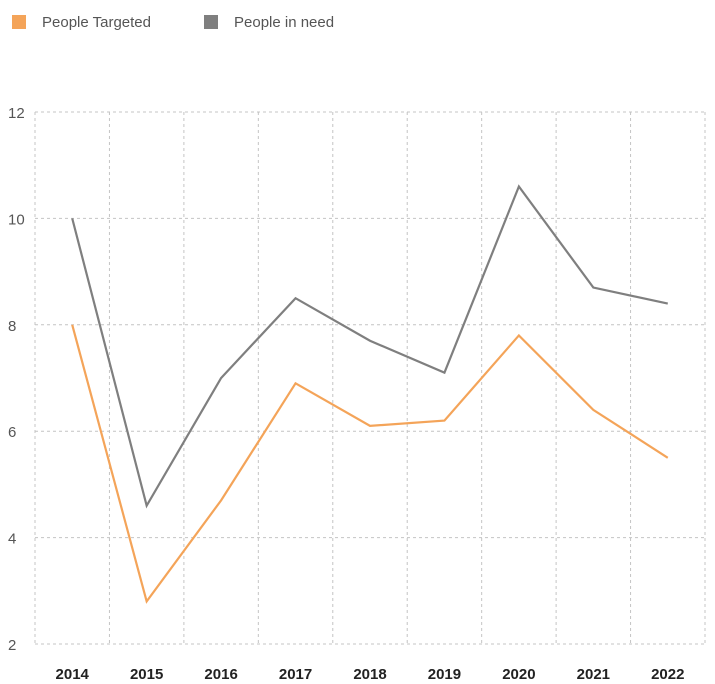 This screenshot has width=715, height=684. What do you see at coordinates (12, 432) in the screenshot?
I see `y-tick-label: 6` at bounding box center [12, 432].